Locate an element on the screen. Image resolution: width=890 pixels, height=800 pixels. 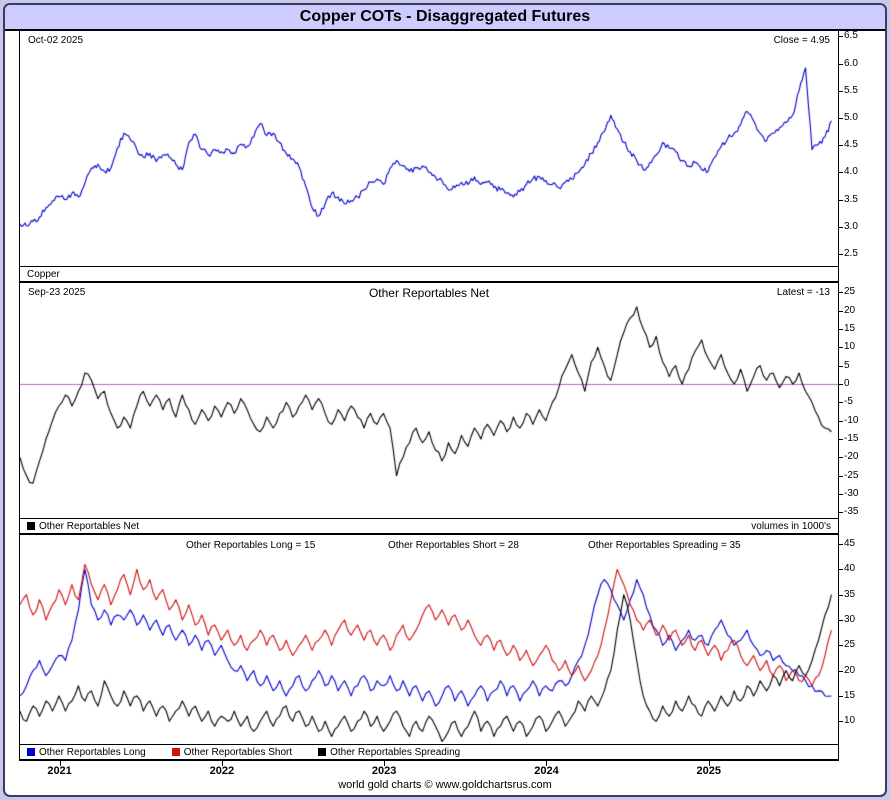
y-axis-tick-label: 6.5 is located at coordinates (848, 36).